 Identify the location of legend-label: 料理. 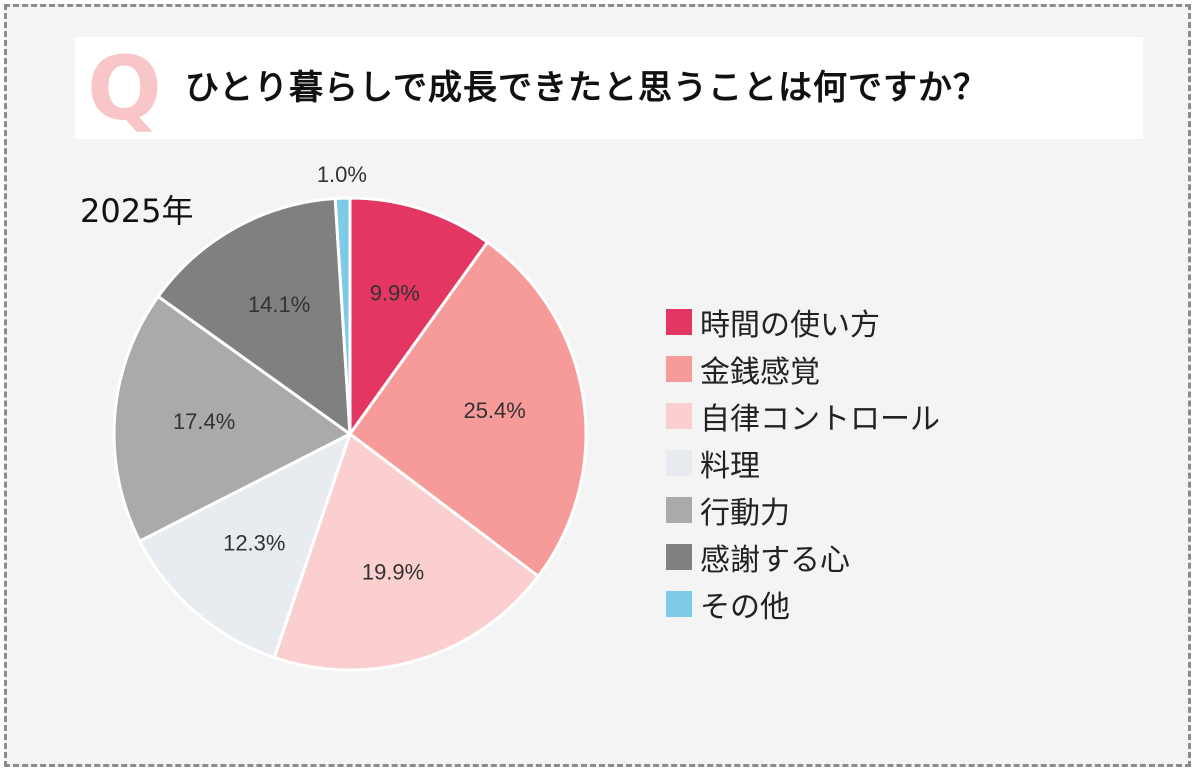
(730, 466).